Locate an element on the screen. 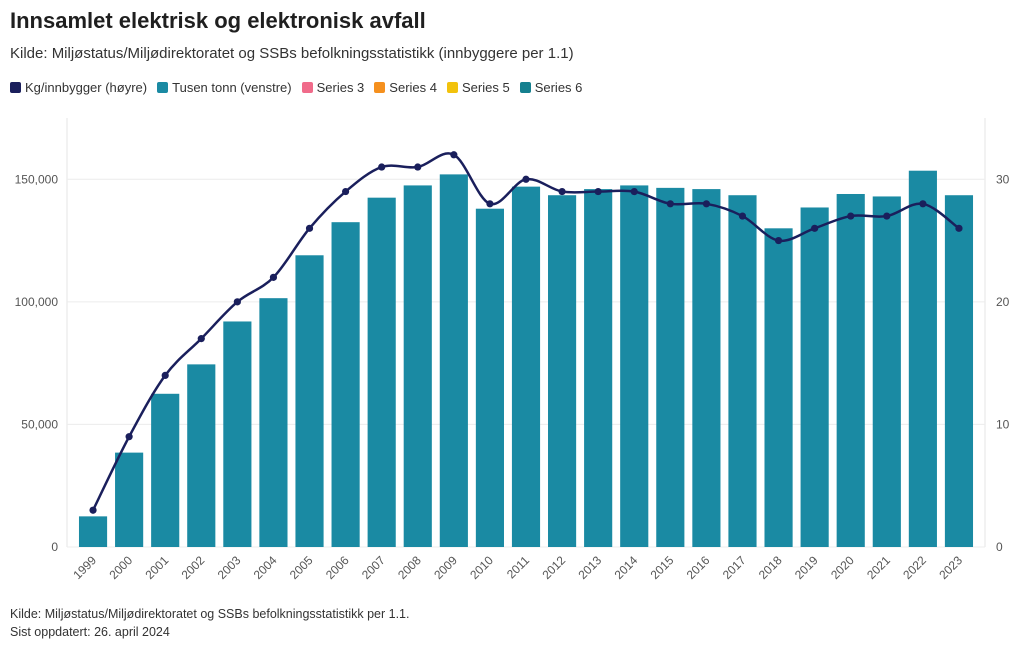  bar-2007 is located at coordinates (381, 372).